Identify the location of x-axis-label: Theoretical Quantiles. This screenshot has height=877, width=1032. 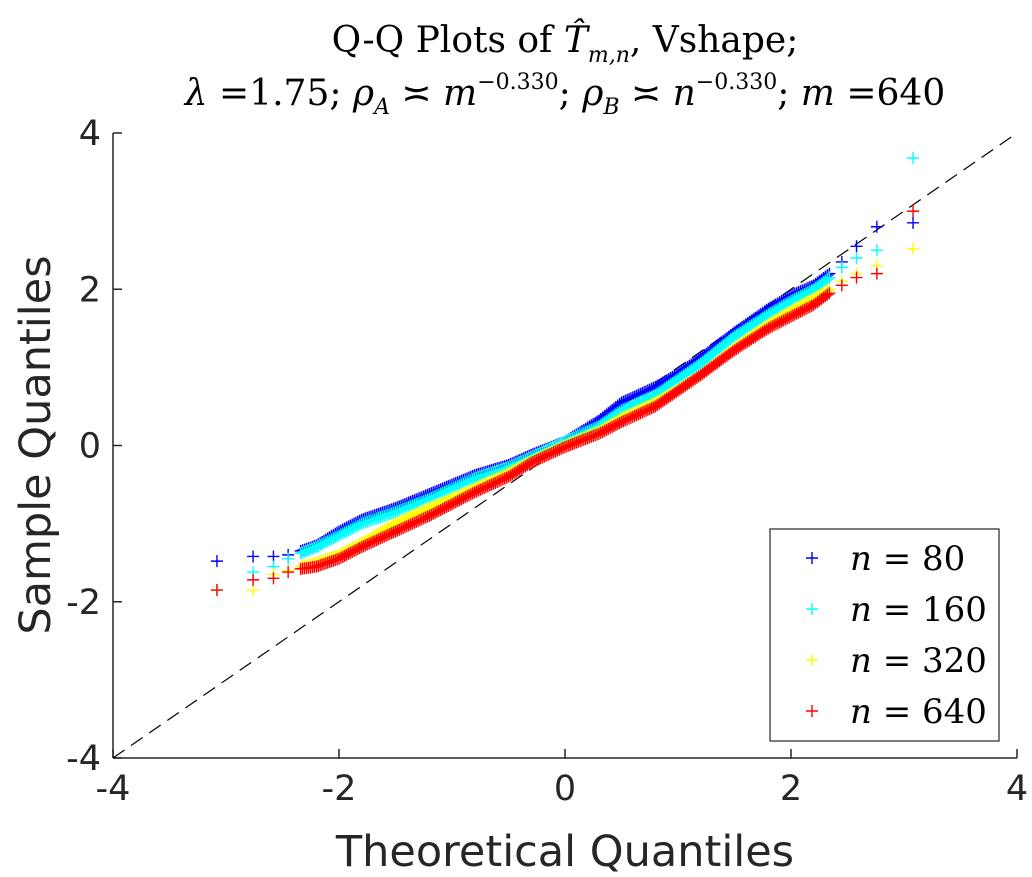
(564, 852).